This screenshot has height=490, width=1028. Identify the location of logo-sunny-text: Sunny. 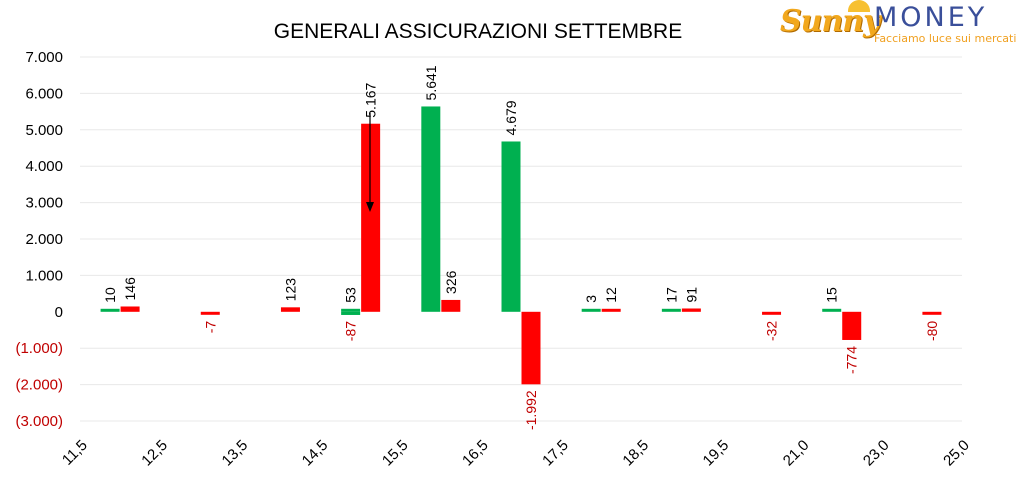
(830, 21).